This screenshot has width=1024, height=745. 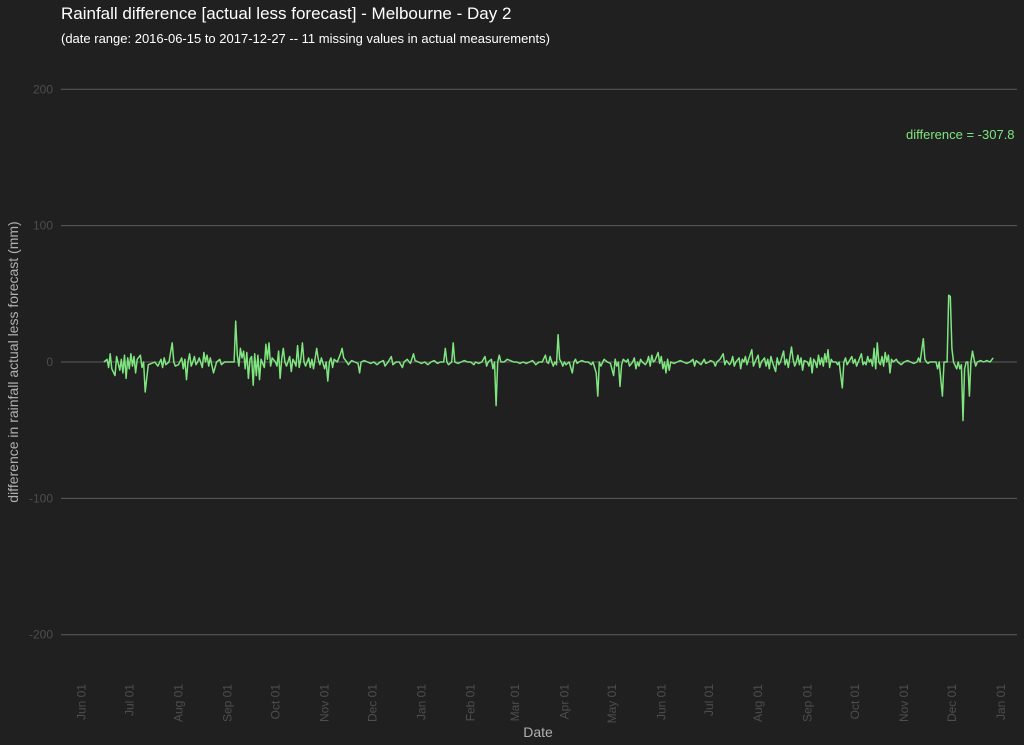 I want to click on y-tick-label: -200, so click(x=41, y=635).